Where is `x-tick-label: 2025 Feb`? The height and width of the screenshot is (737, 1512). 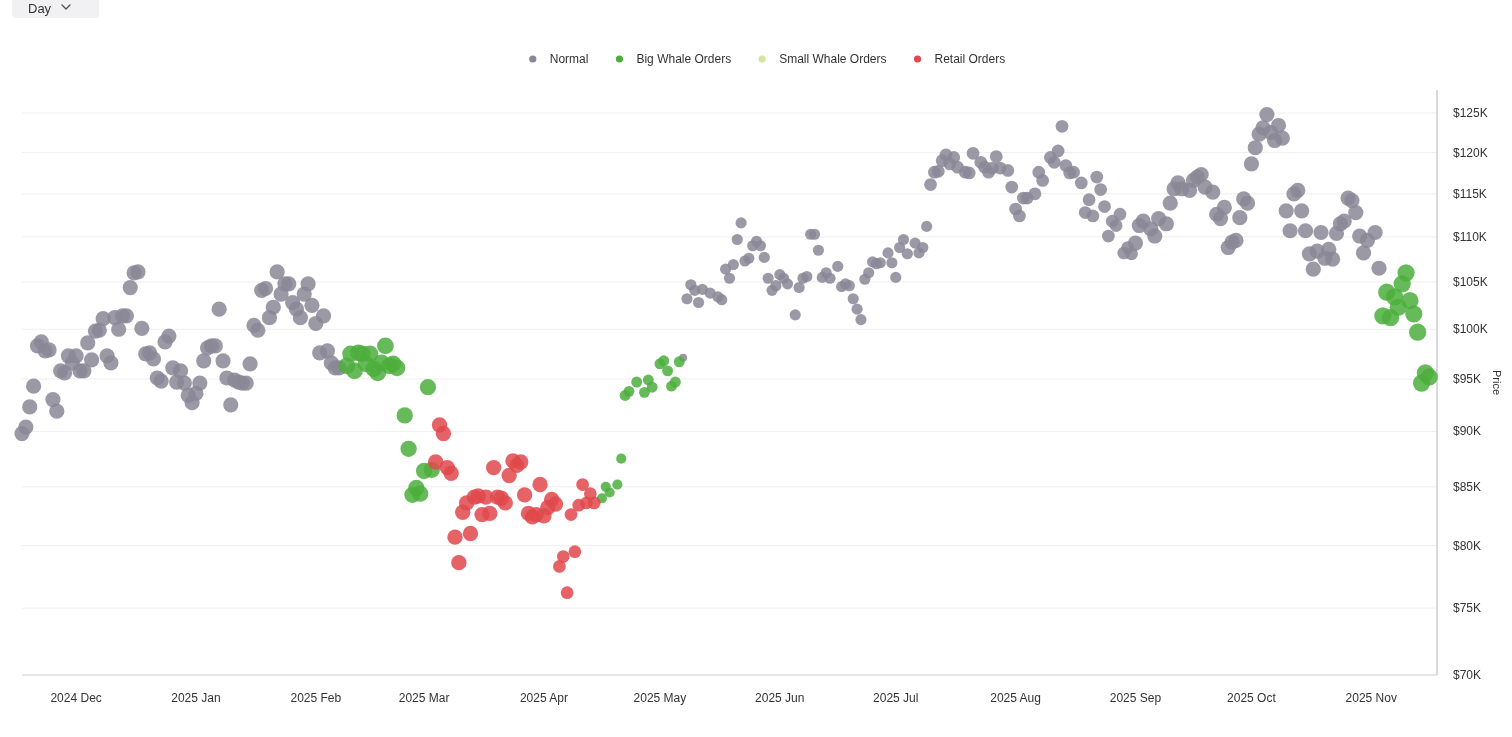 x-tick-label: 2025 Feb is located at coordinates (316, 698).